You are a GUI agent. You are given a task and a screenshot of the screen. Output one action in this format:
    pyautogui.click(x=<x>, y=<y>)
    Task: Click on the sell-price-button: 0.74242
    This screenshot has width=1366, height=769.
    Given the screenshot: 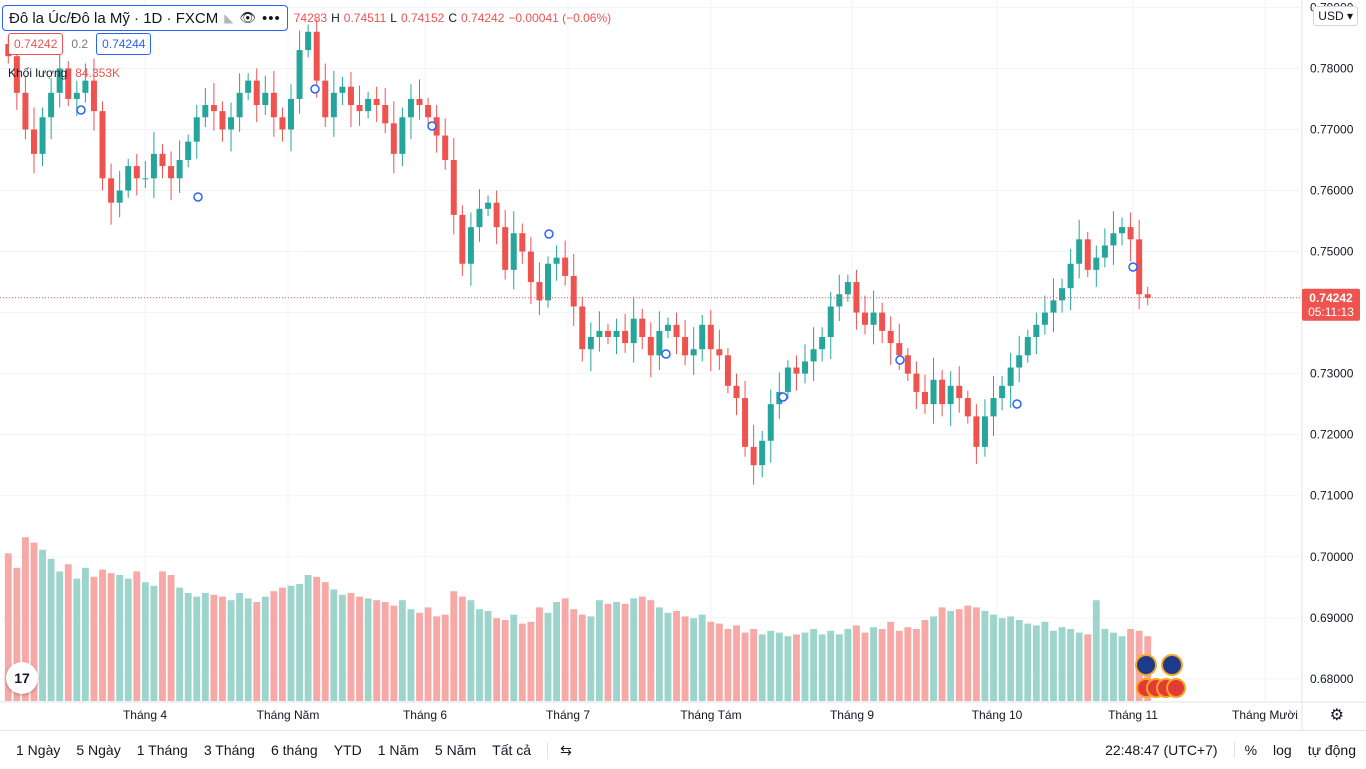 What is the action you would take?
    pyautogui.click(x=36, y=44)
    